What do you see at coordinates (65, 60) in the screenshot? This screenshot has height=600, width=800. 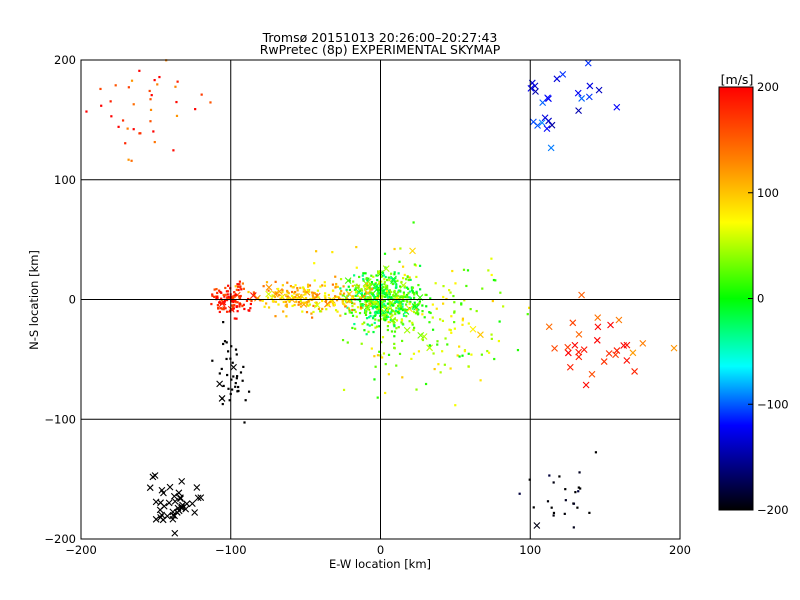 I see `y-tick-label: 200` at bounding box center [65, 60].